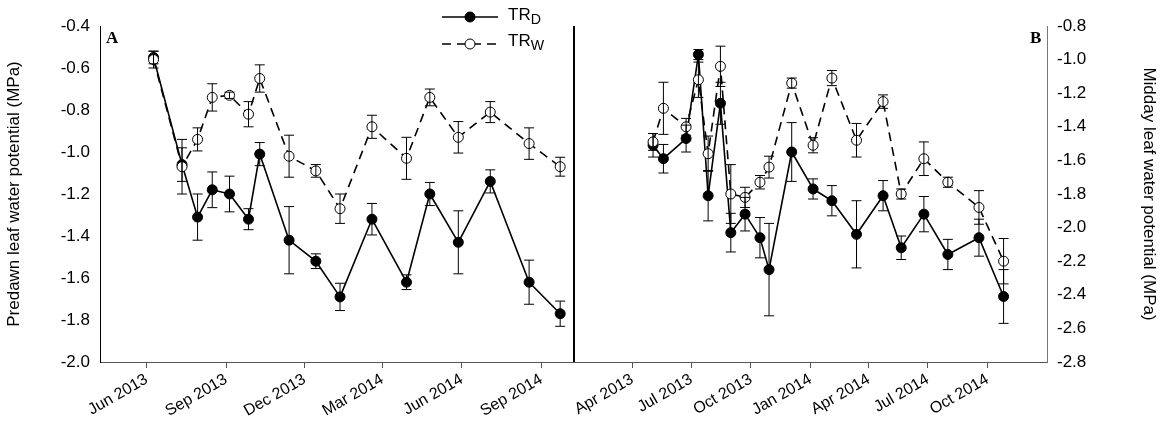 This screenshot has width=1163, height=442. I want to click on x-tick-label: Sep 2013, so click(195, 394).